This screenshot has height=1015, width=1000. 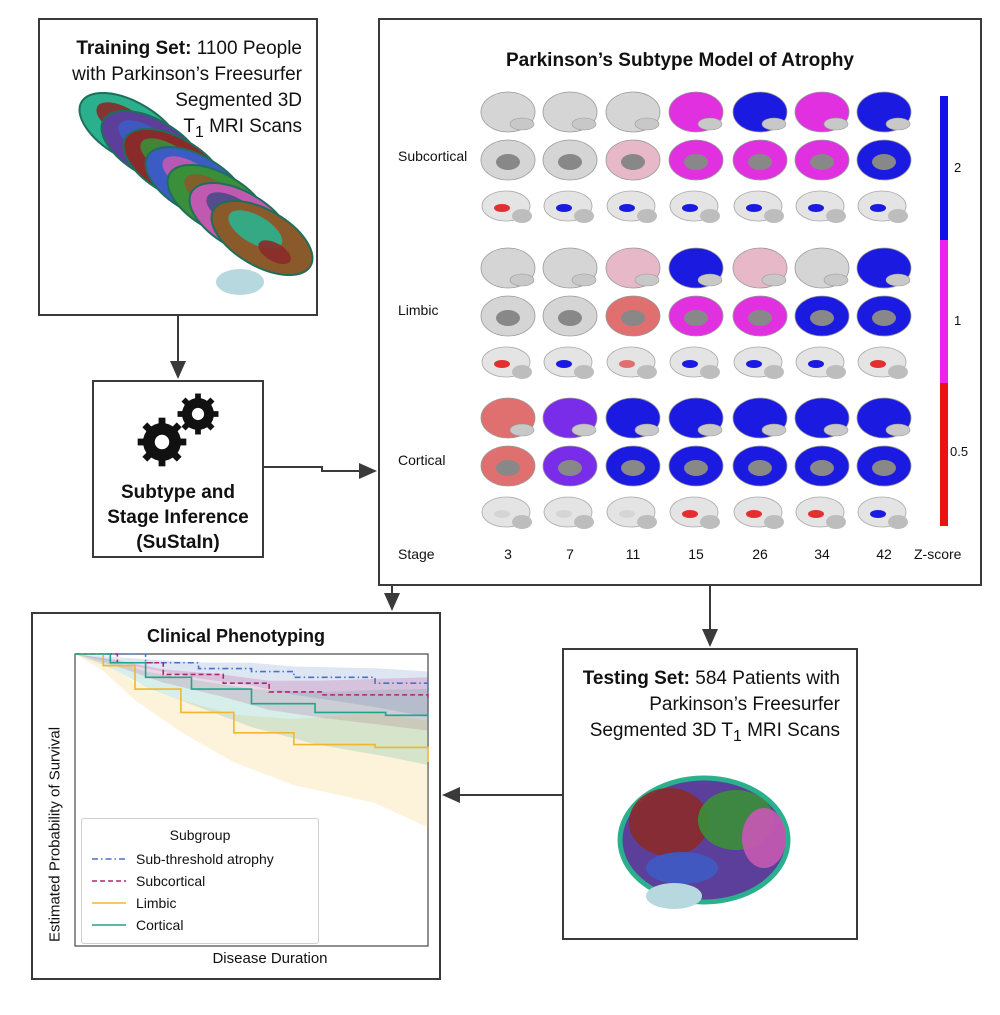 I want to click on survival-band, so click(x=251, y=709).